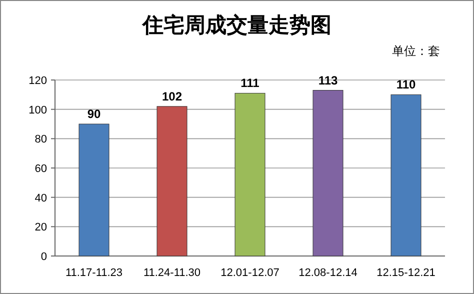  I want to click on y-tick-label: 120, so click(37, 81).